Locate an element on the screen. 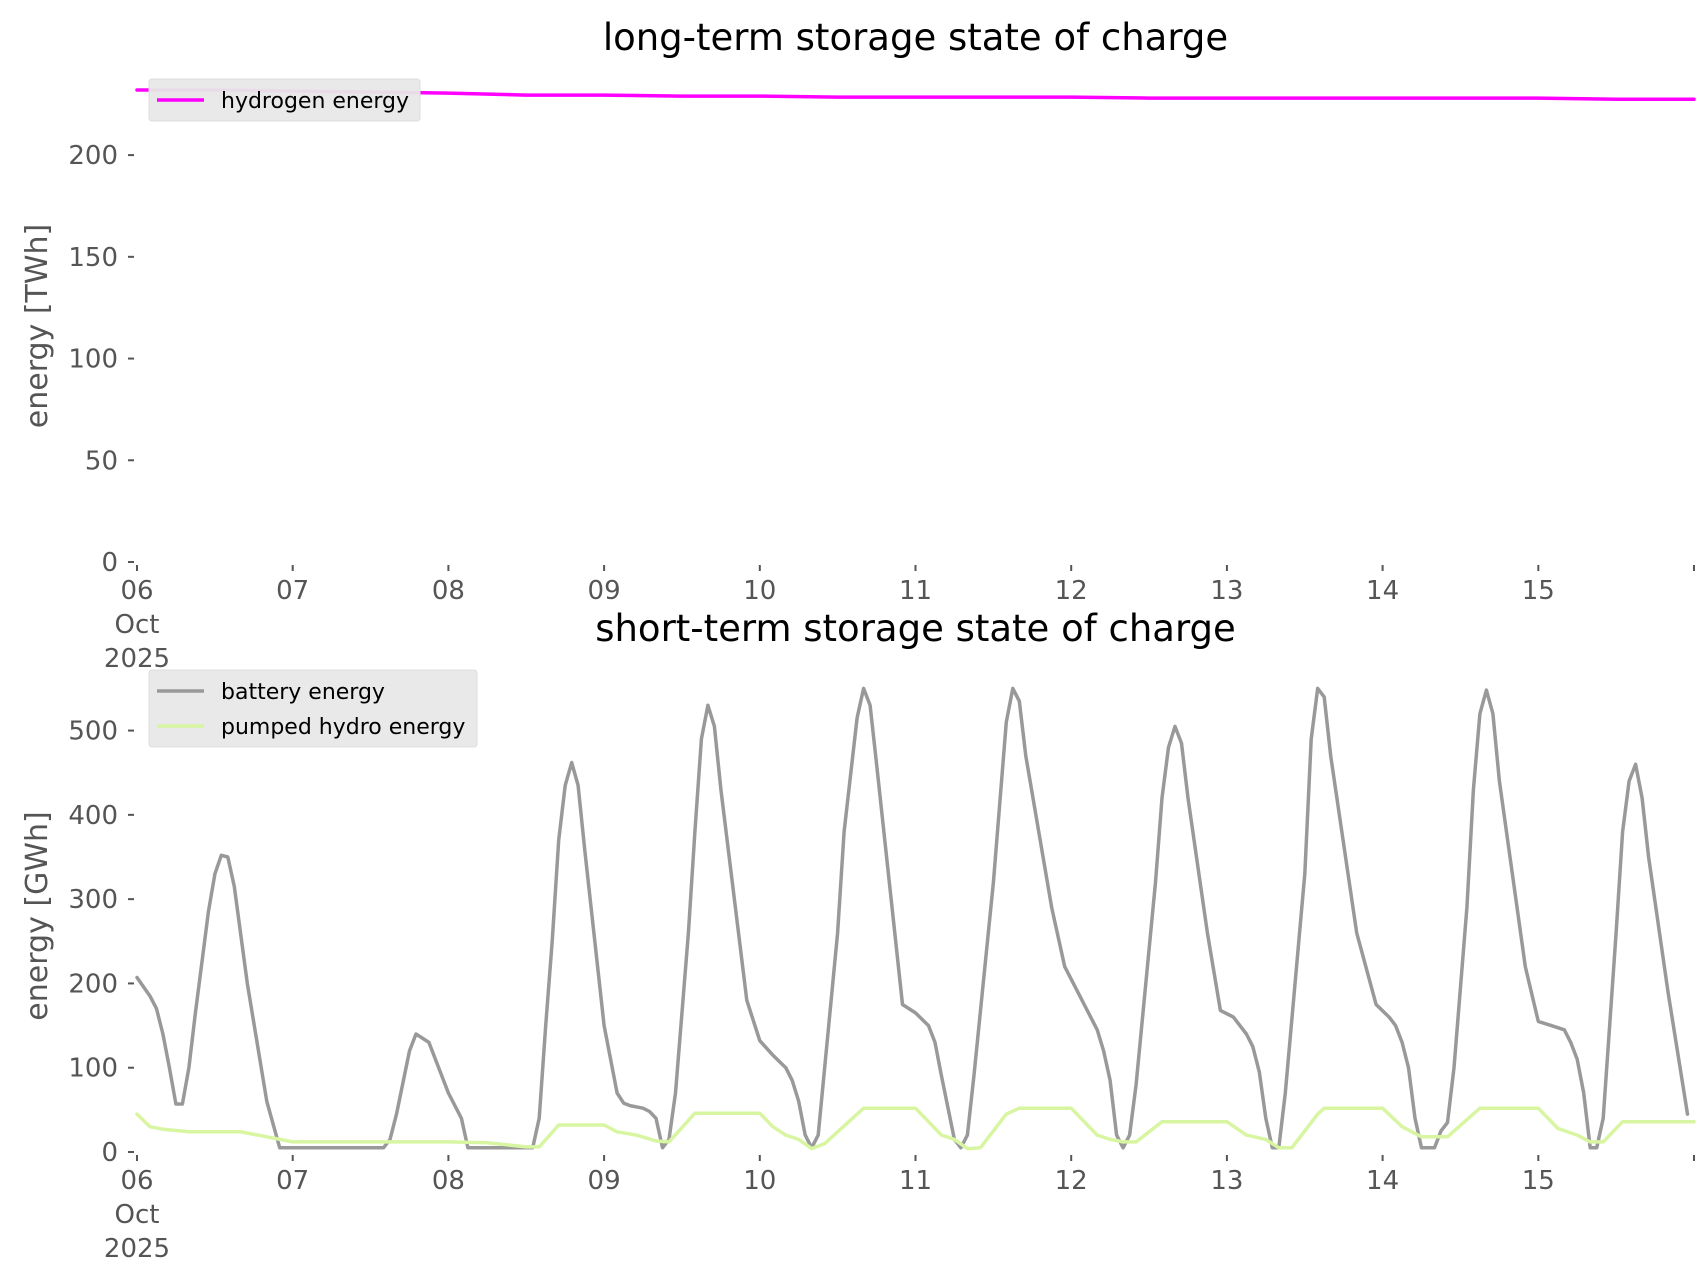  y-tick-label: 300 is located at coordinates (93, 900).